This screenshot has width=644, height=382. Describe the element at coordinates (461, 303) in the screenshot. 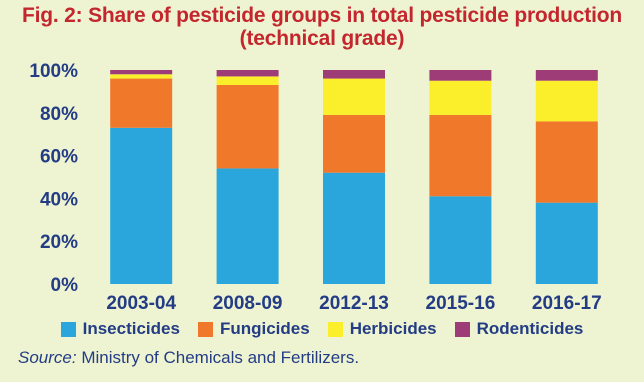

I see `x-tick-label: 2015-16` at that location.